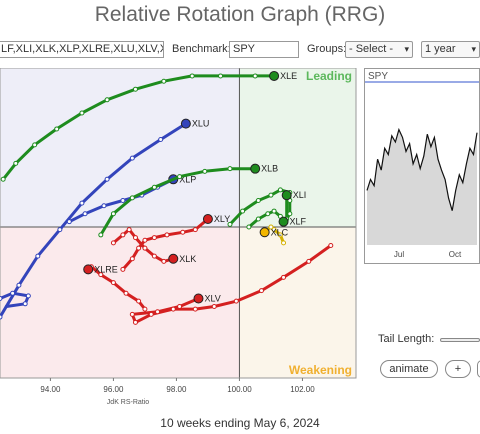  What do you see at coordinates (128, 402) in the screenshot?
I see `x-axis-label: JdK RS-Ratio` at bounding box center [128, 402].